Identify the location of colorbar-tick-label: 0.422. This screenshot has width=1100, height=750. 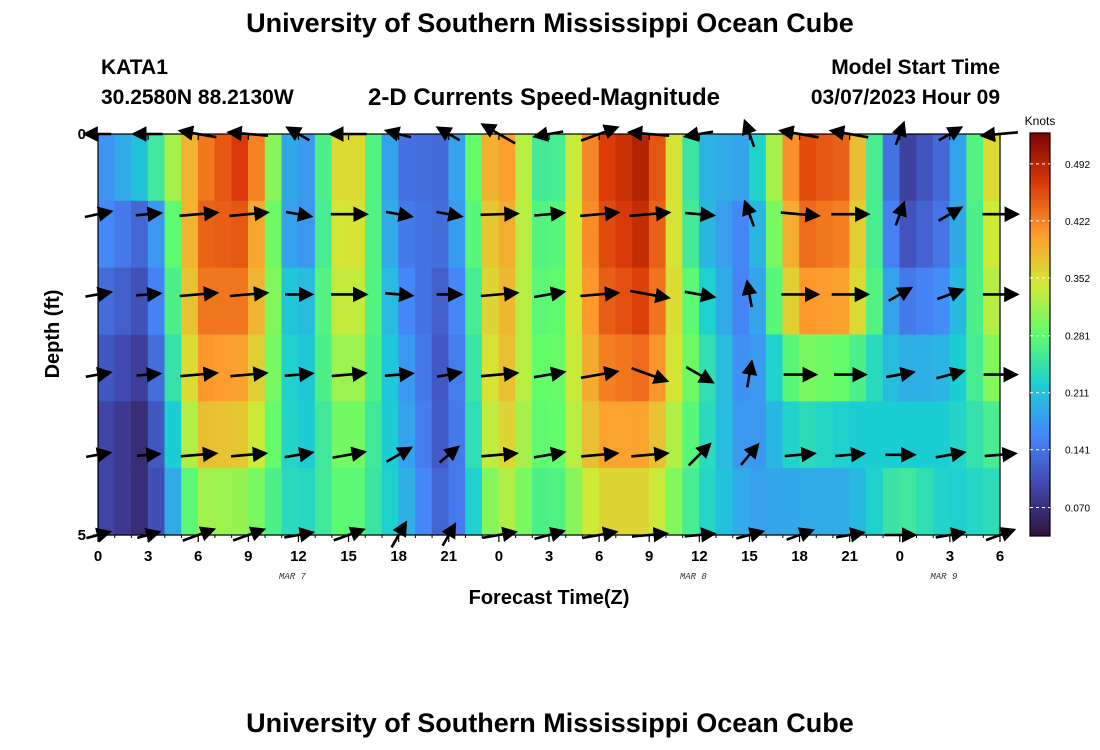
(1077, 222).